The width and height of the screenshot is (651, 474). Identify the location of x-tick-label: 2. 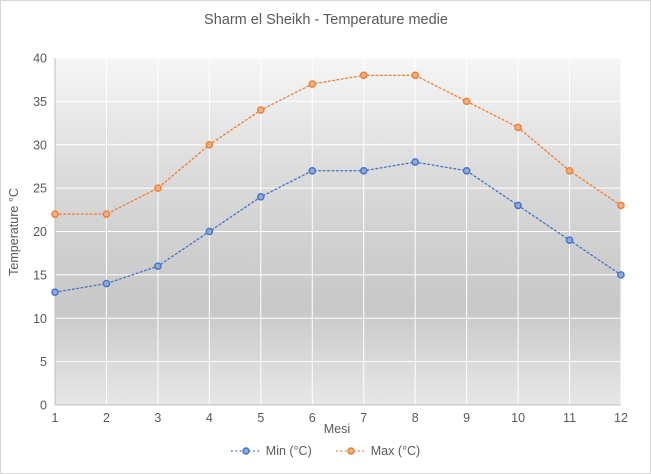
(106, 418).